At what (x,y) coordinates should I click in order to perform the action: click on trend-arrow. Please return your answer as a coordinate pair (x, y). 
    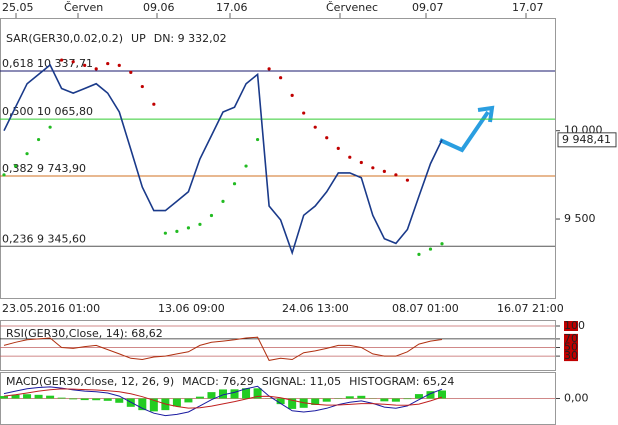
    Looking at the image, I should click on (467, 129).